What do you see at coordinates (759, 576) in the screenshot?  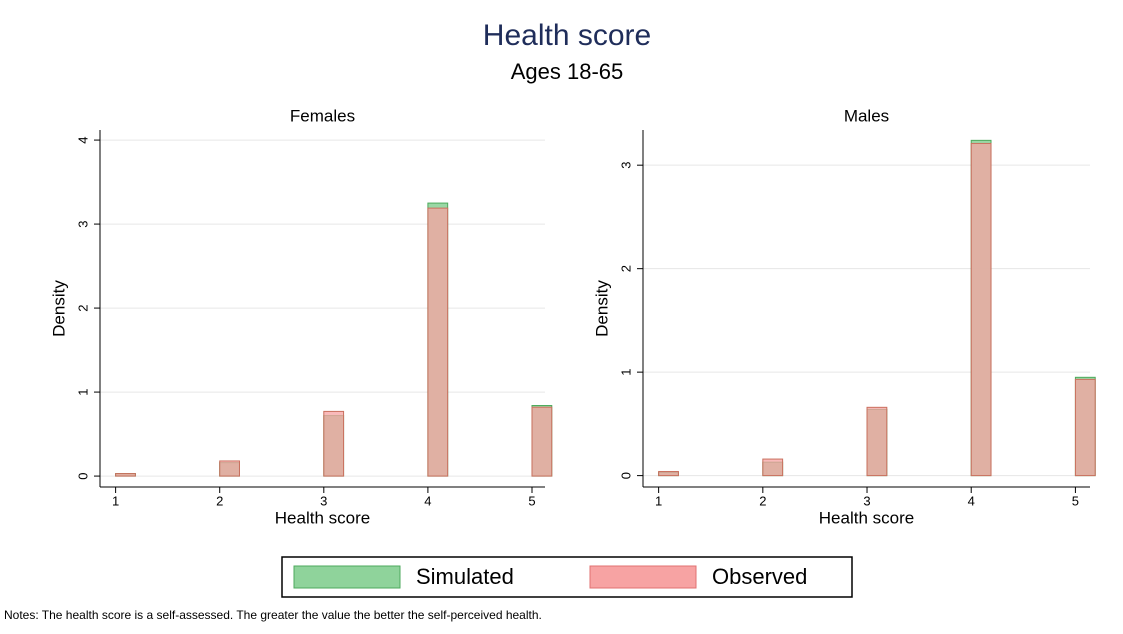 I see `legend-label: Observed` at bounding box center [759, 576].